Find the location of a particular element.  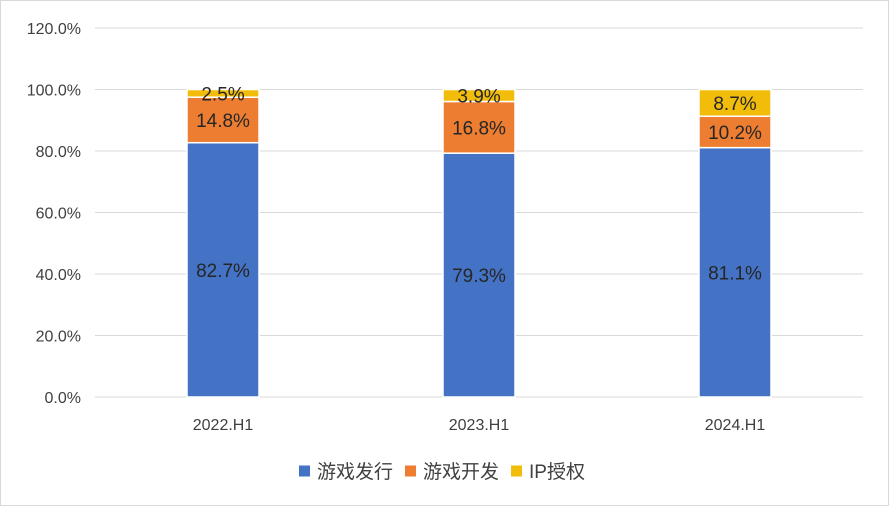

data-label: 81.1% is located at coordinates (735, 273).